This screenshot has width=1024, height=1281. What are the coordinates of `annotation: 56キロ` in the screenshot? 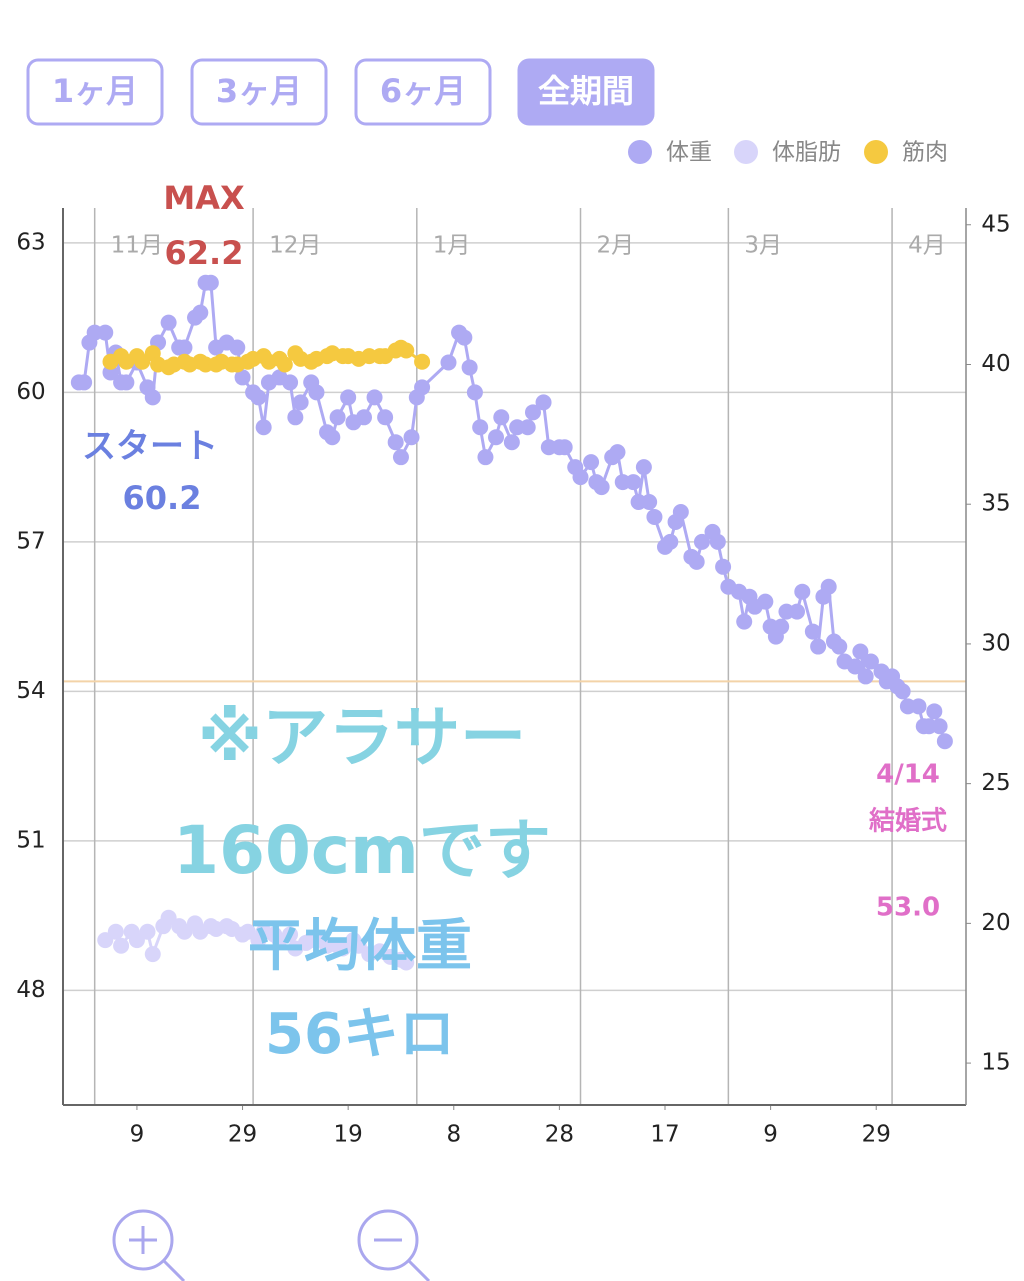 It's located at (360, 1034).